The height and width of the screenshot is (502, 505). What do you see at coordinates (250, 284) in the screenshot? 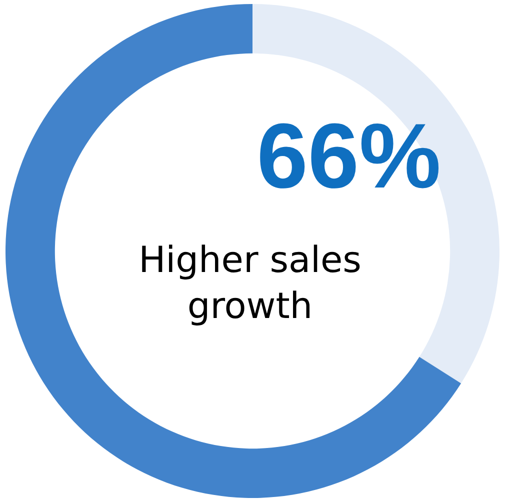
I see `text: Higher sales growth` at bounding box center [250, 284].